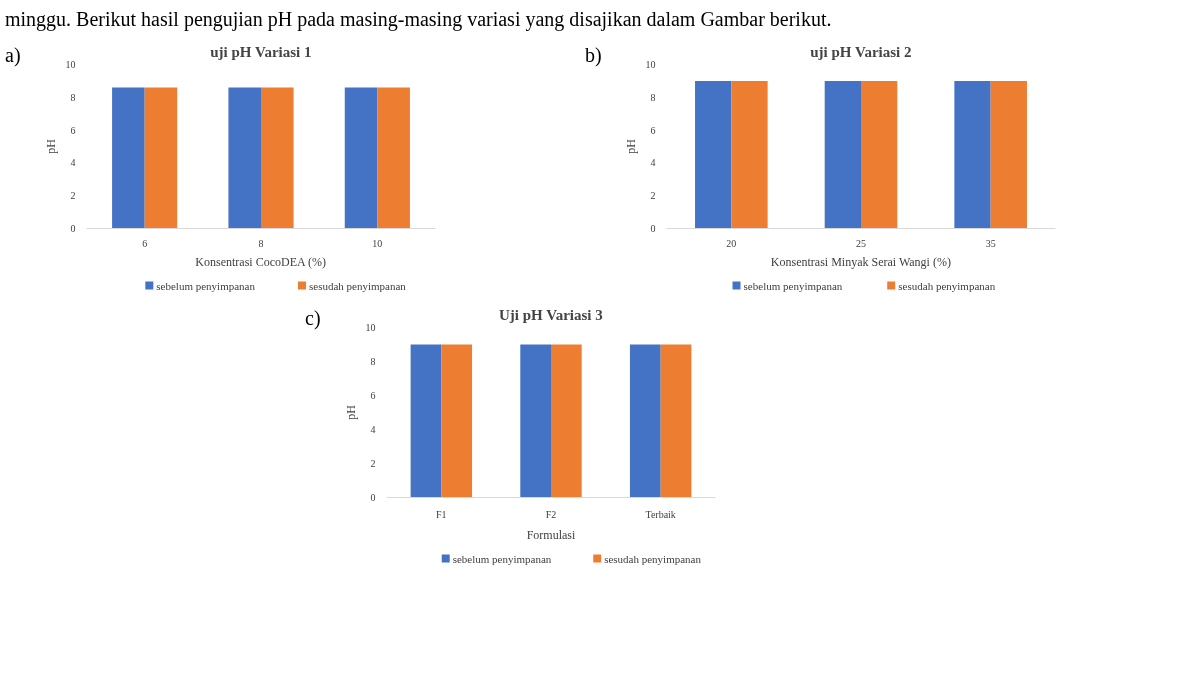 This screenshot has width=1182, height=695. What do you see at coordinates (313, 318) in the screenshot?
I see `text: c)` at bounding box center [313, 318].